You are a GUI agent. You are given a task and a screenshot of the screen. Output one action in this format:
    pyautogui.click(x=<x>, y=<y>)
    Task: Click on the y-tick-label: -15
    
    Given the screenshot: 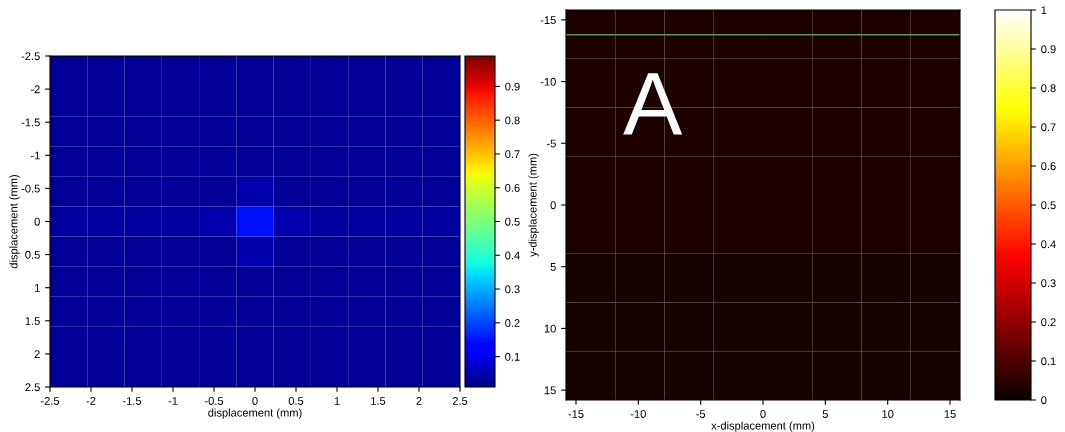 What is the action you would take?
    pyautogui.click(x=548, y=20)
    